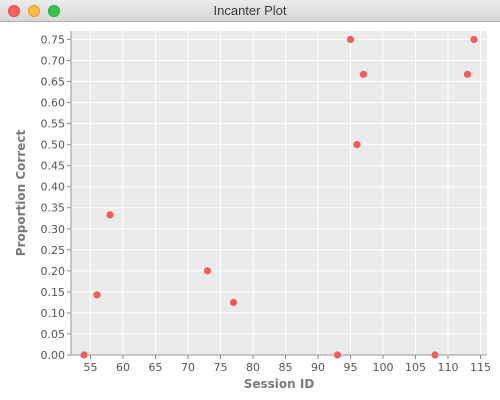 The height and width of the screenshot is (400, 500). I want to click on x-tick-label: 115, so click(480, 367).